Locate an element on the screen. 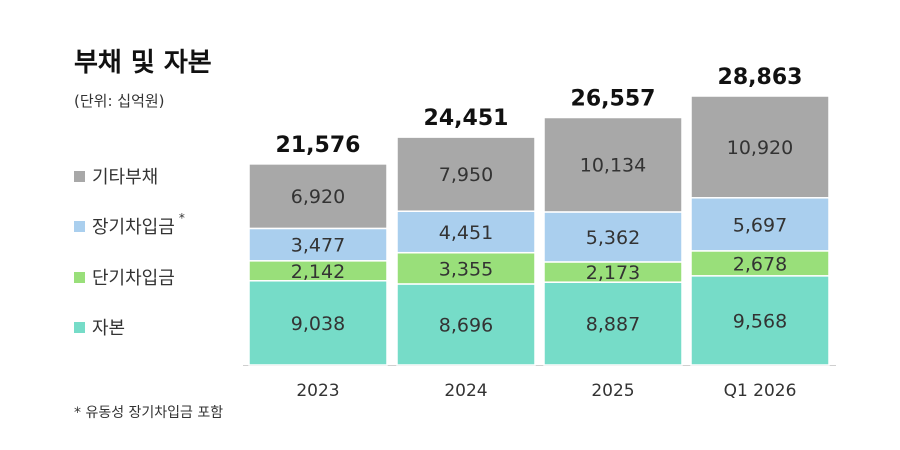 This screenshot has width=900, height=450. bar-equity-2023 is located at coordinates (318, 323).